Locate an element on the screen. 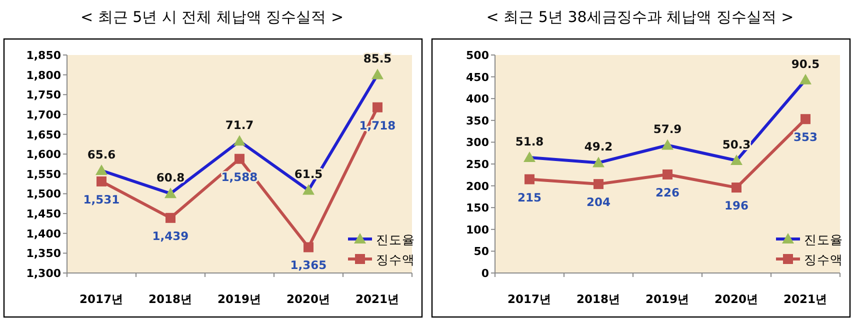 The height and width of the screenshot is (321, 853). y-tick-label: 1,850 is located at coordinates (44, 55).